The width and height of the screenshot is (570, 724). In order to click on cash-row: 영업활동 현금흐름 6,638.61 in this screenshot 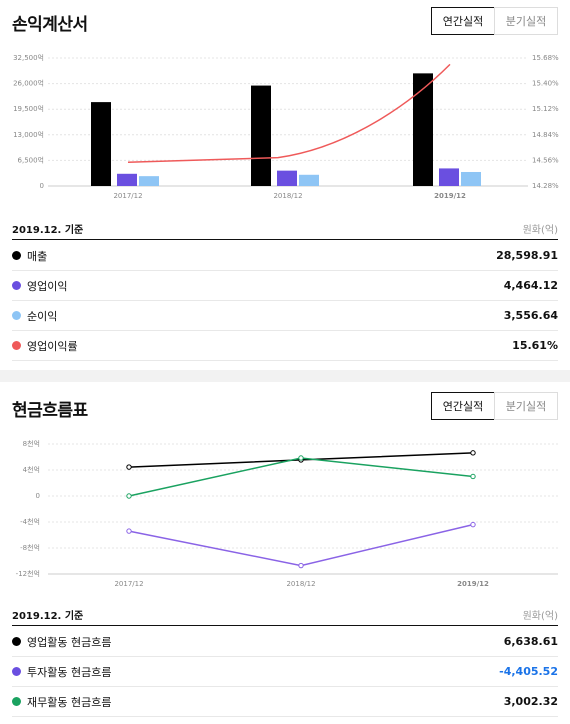, I will do `click(285, 642)`.